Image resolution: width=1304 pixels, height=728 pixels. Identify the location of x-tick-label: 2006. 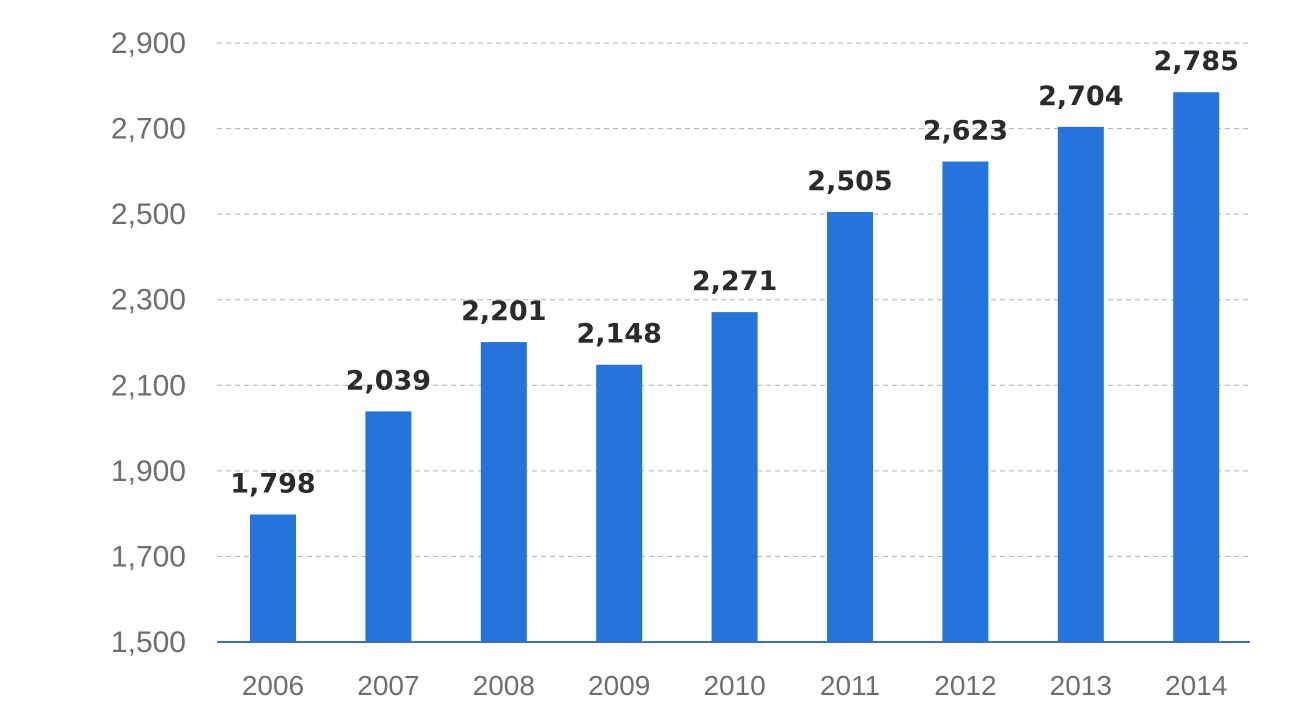
(273, 685).